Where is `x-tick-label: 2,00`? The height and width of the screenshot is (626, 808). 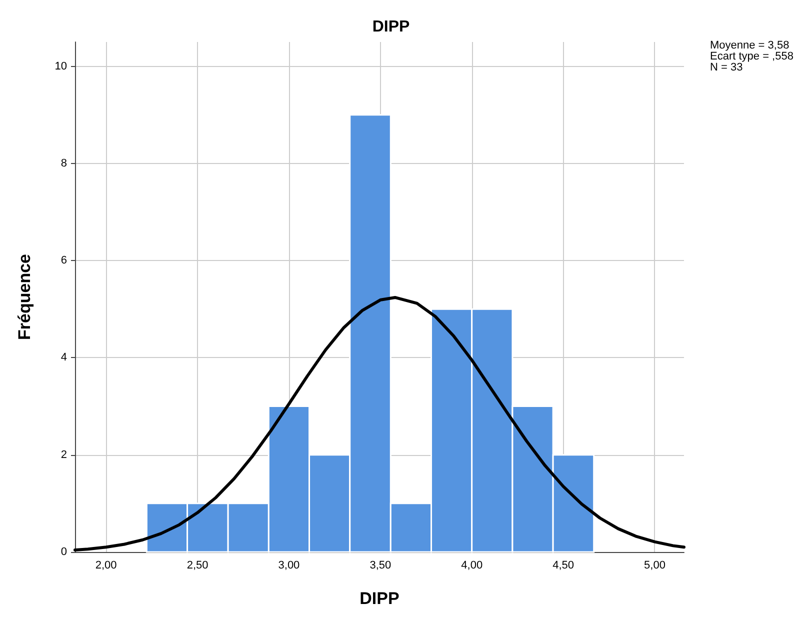
x-tick-label: 2,00 is located at coordinates (106, 566).